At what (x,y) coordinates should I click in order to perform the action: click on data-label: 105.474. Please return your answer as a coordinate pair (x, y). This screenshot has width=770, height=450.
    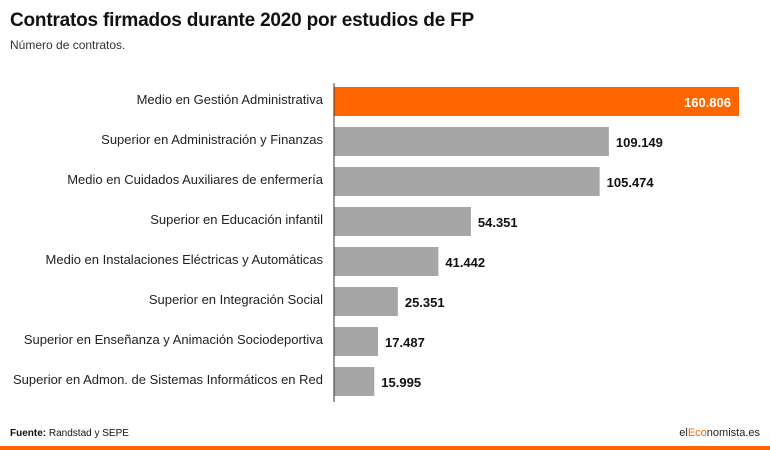
    Looking at the image, I should click on (631, 182).